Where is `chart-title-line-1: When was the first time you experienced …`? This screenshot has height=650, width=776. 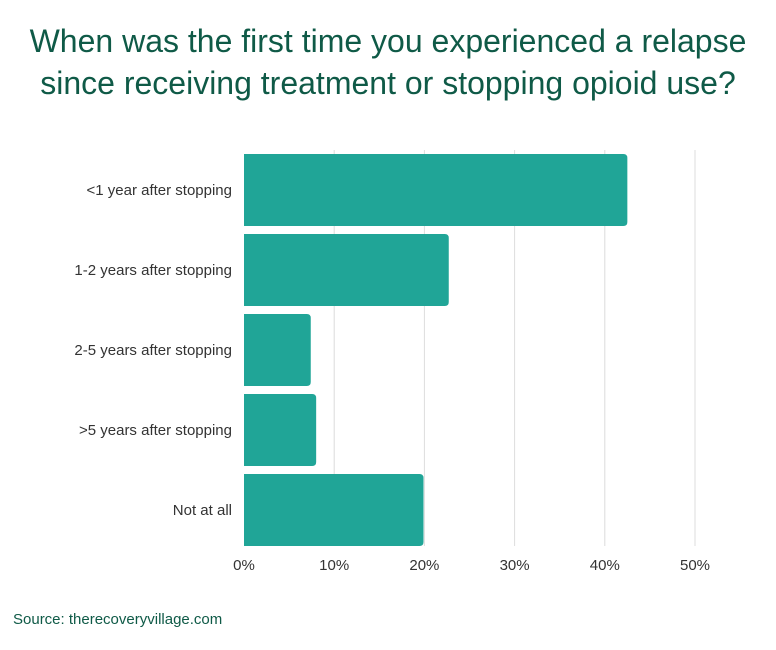
chart-title-line-1: When was the first time you experienced … is located at coordinates (388, 41).